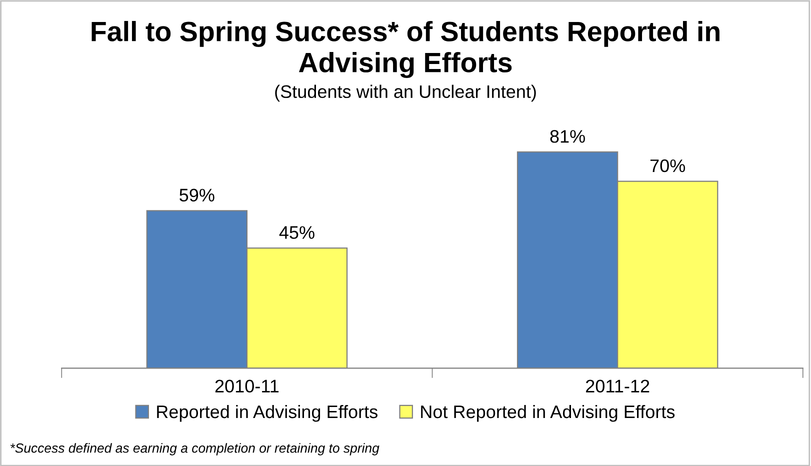 The width and height of the screenshot is (811, 466). What do you see at coordinates (247, 386) in the screenshot?
I see `x-tick-label: 2010-11` at bounding box center [247, 386].